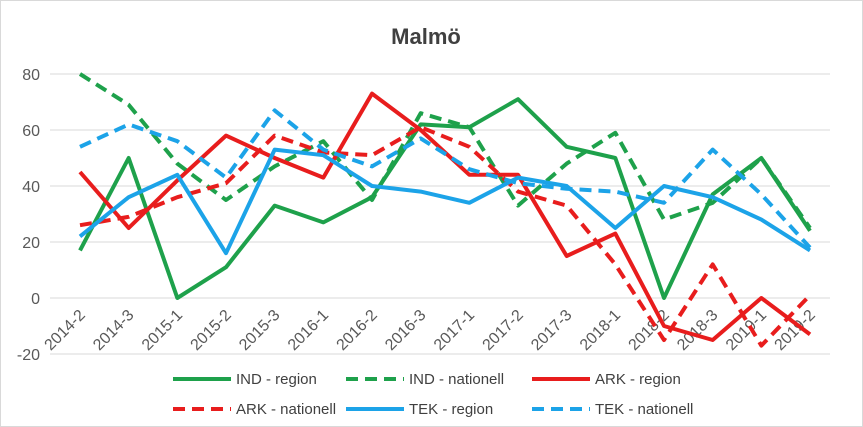 Image resolution: width=863 pixels, height=427 pixels. I want to click on y-tick-label: 0, so click(35, 299).